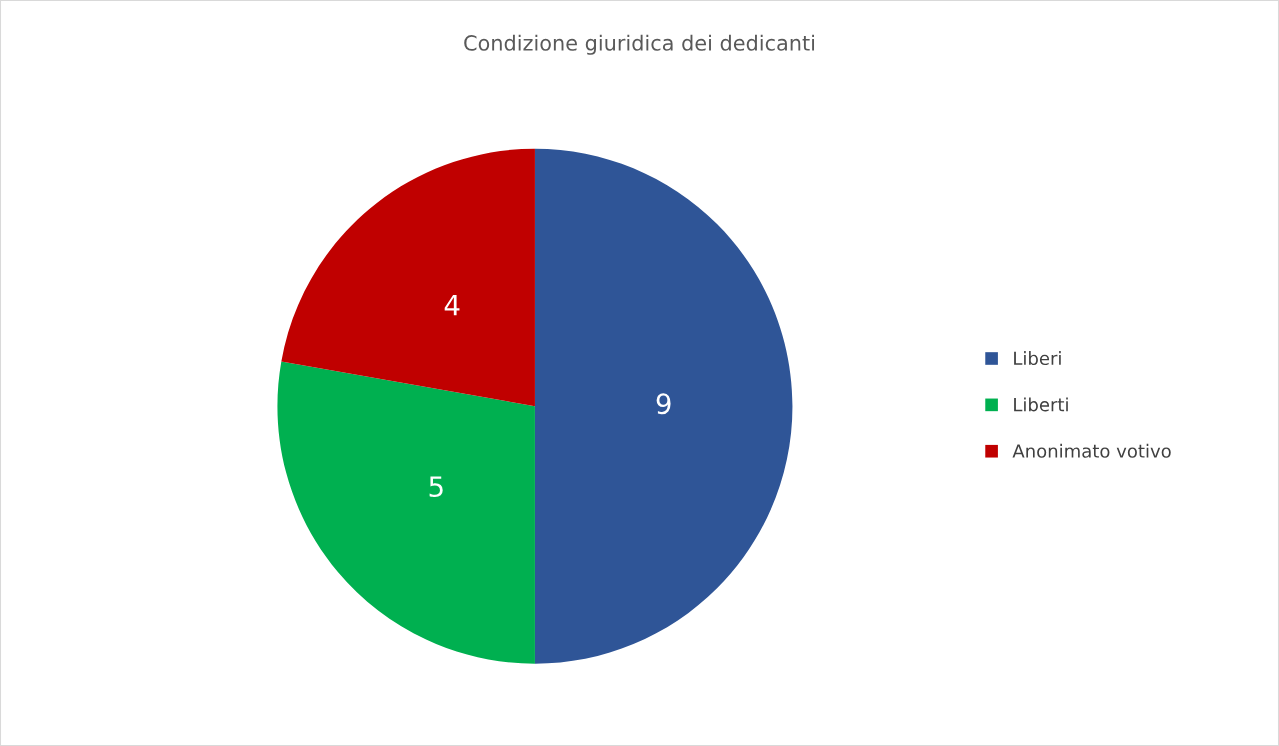 The width and height of the screenshot is (1279, 746). What do you see at coordinates (1091, 450) in the screenshot?
I see `legend-label: Anonimato votivo` at bounding box center [1091, 450].